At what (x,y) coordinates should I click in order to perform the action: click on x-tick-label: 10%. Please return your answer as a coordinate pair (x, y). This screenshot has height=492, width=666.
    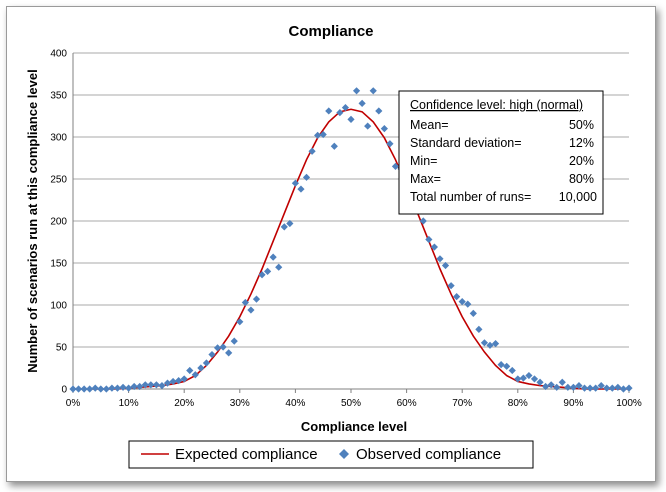
    Looking at the image, I should click on (129, 403).